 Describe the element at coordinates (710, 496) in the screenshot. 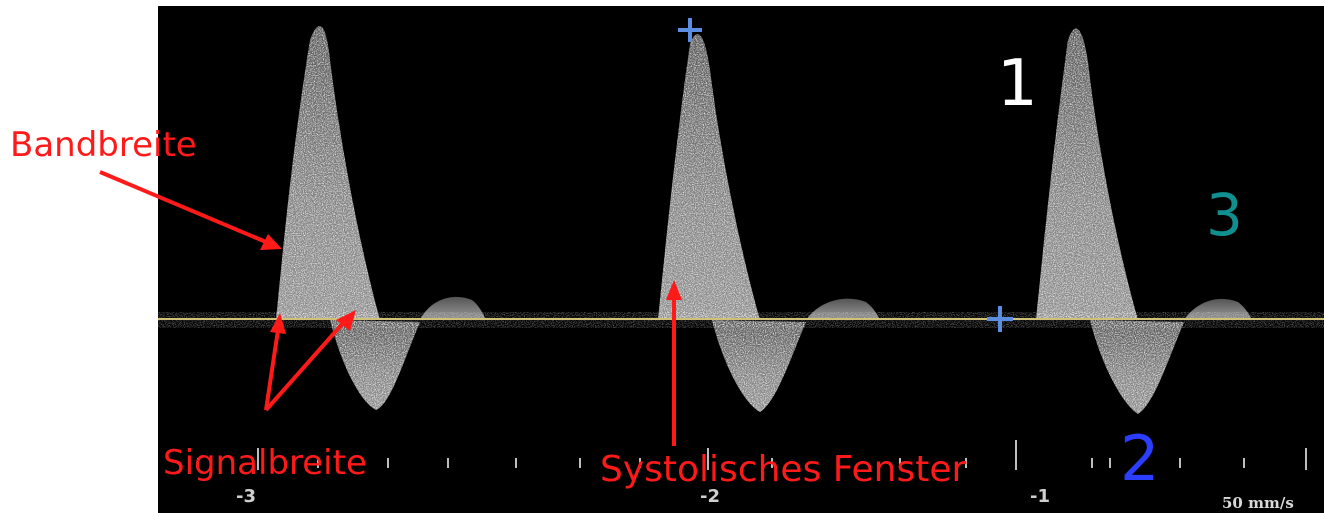

I see `time-label-minus-2: -2` at that location.